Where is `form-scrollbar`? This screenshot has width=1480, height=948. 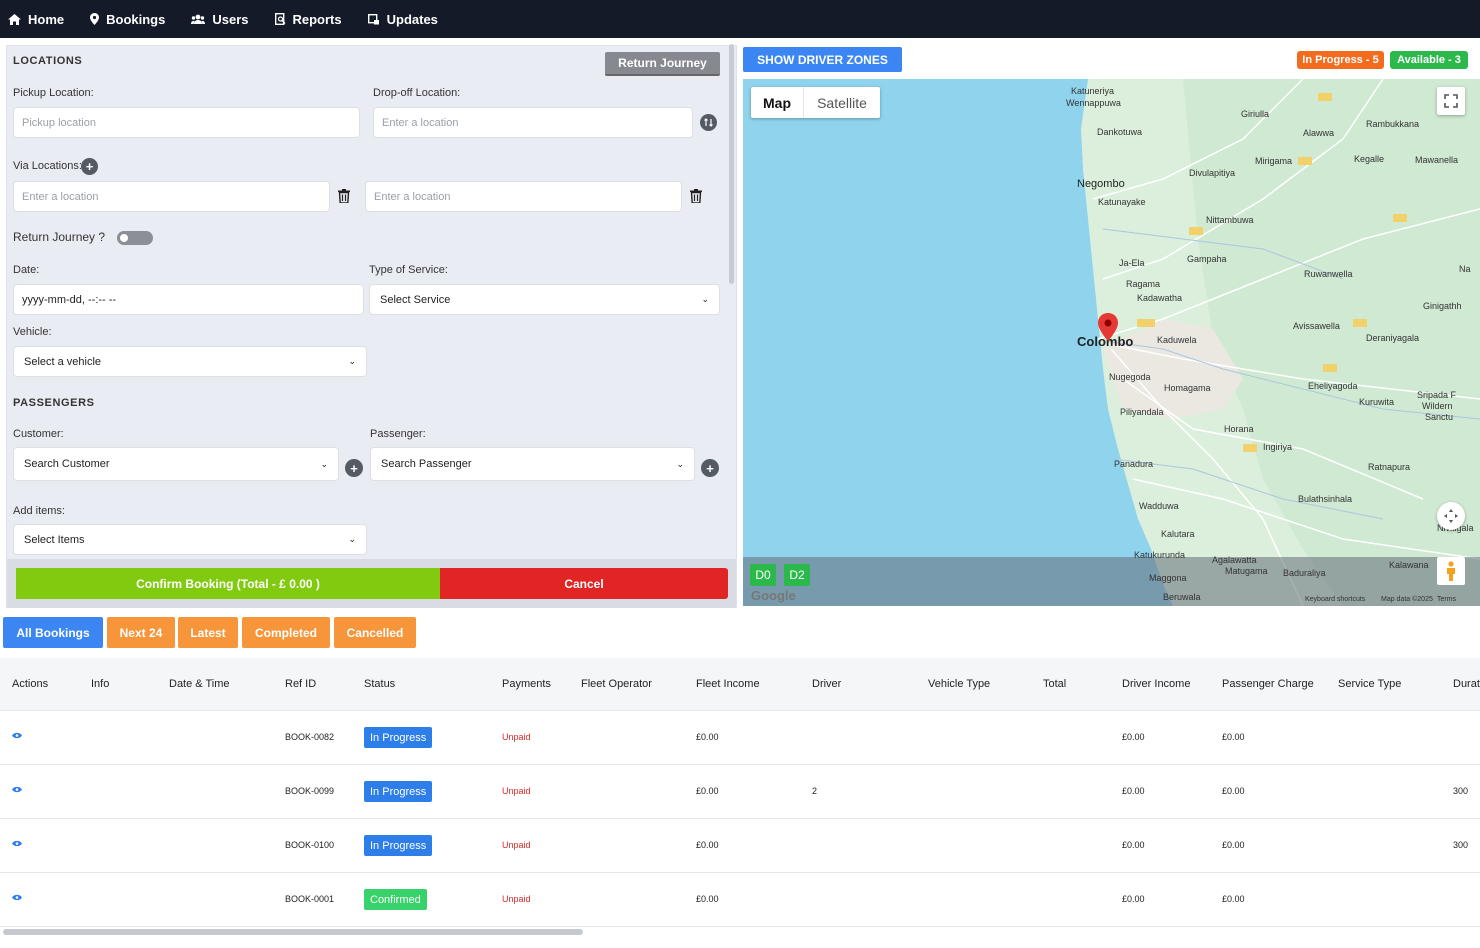
form-scrollbar is located at coordinates (731, 164).